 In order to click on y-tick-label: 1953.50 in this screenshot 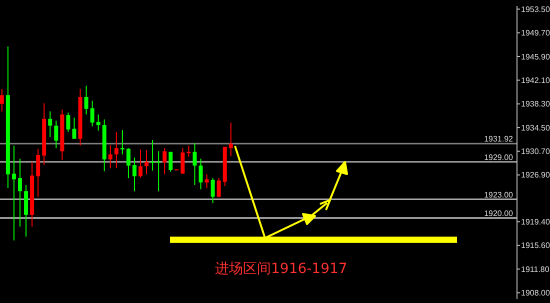, I will do `click(535, 9)`.